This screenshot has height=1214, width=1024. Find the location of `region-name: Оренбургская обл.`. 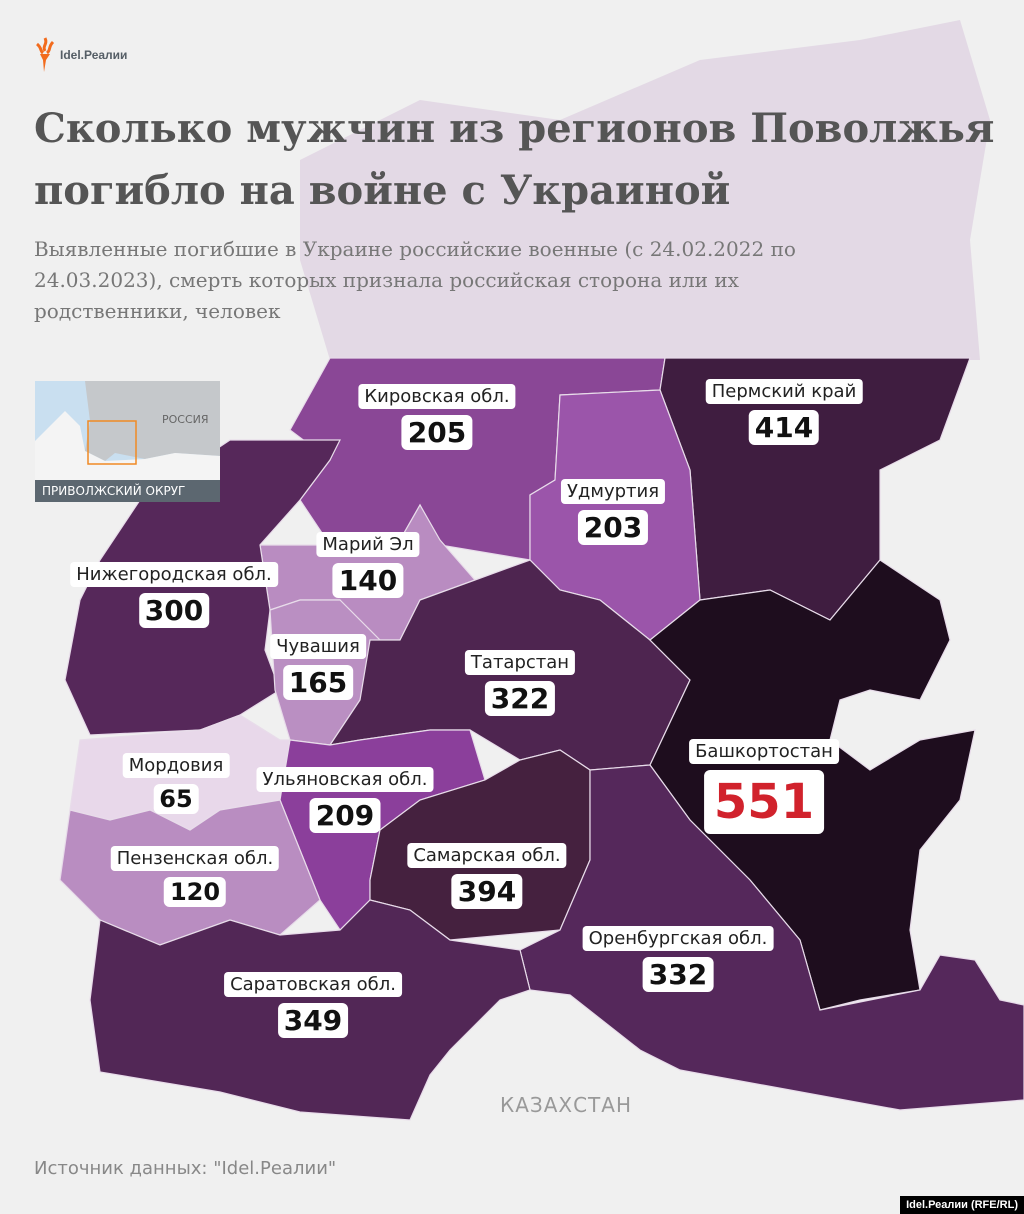

region-name: Оренбургская обл. is located at coordinates (678, 938).